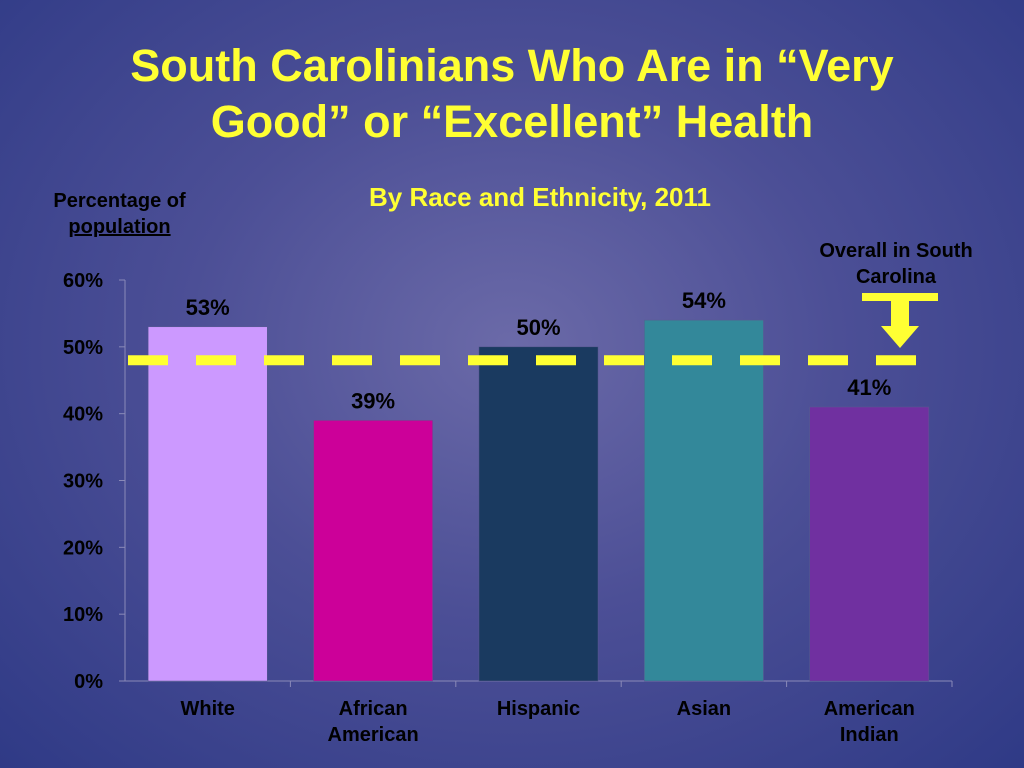  What do you see at coordinates (119, 227) in the screenshot?
I see `y-axis-label-line-2: population` at bounding box center [119, 227].